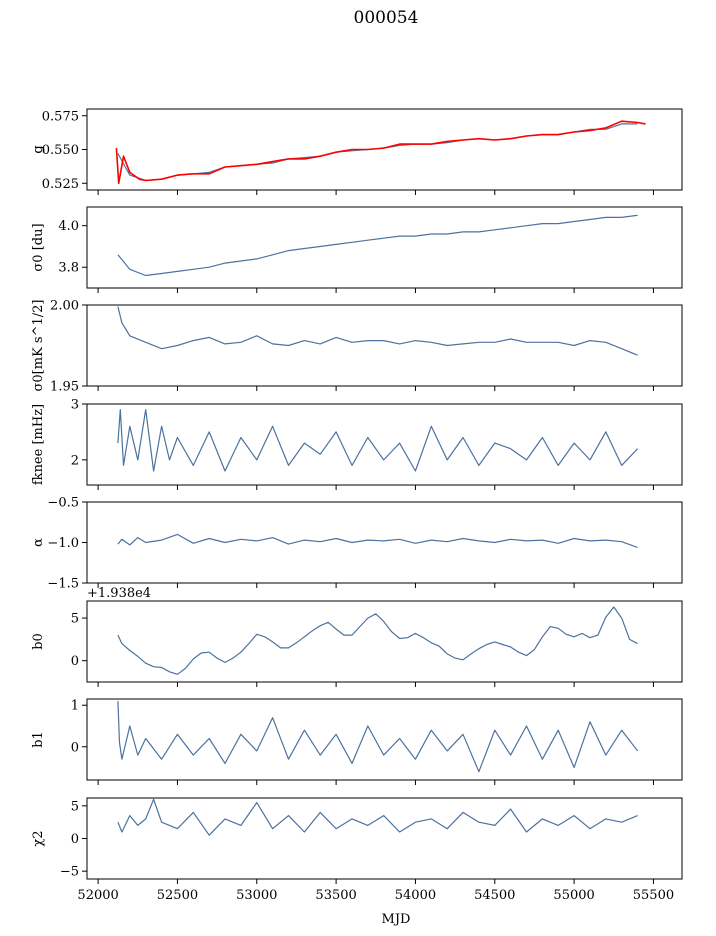 Image resolution: width=716 pixels, height=936 pixels. Describe the element at coordinates (64, 306) in the screenshot. I see `y-tick-label: 2.00` at that location.